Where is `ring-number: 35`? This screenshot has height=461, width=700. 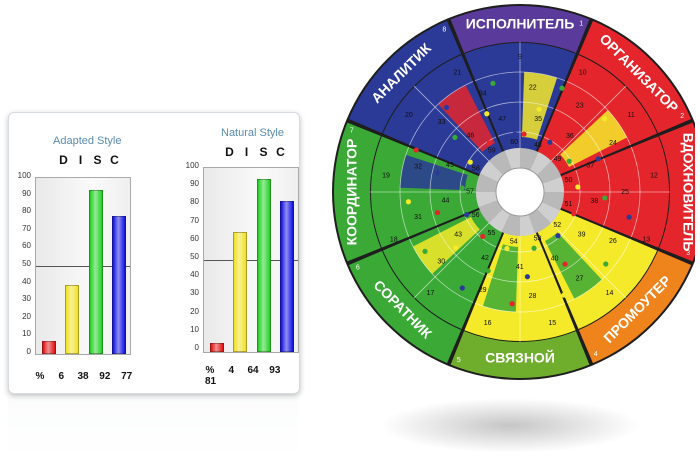
ring-number: 35 is located at coordinates (538, 119).